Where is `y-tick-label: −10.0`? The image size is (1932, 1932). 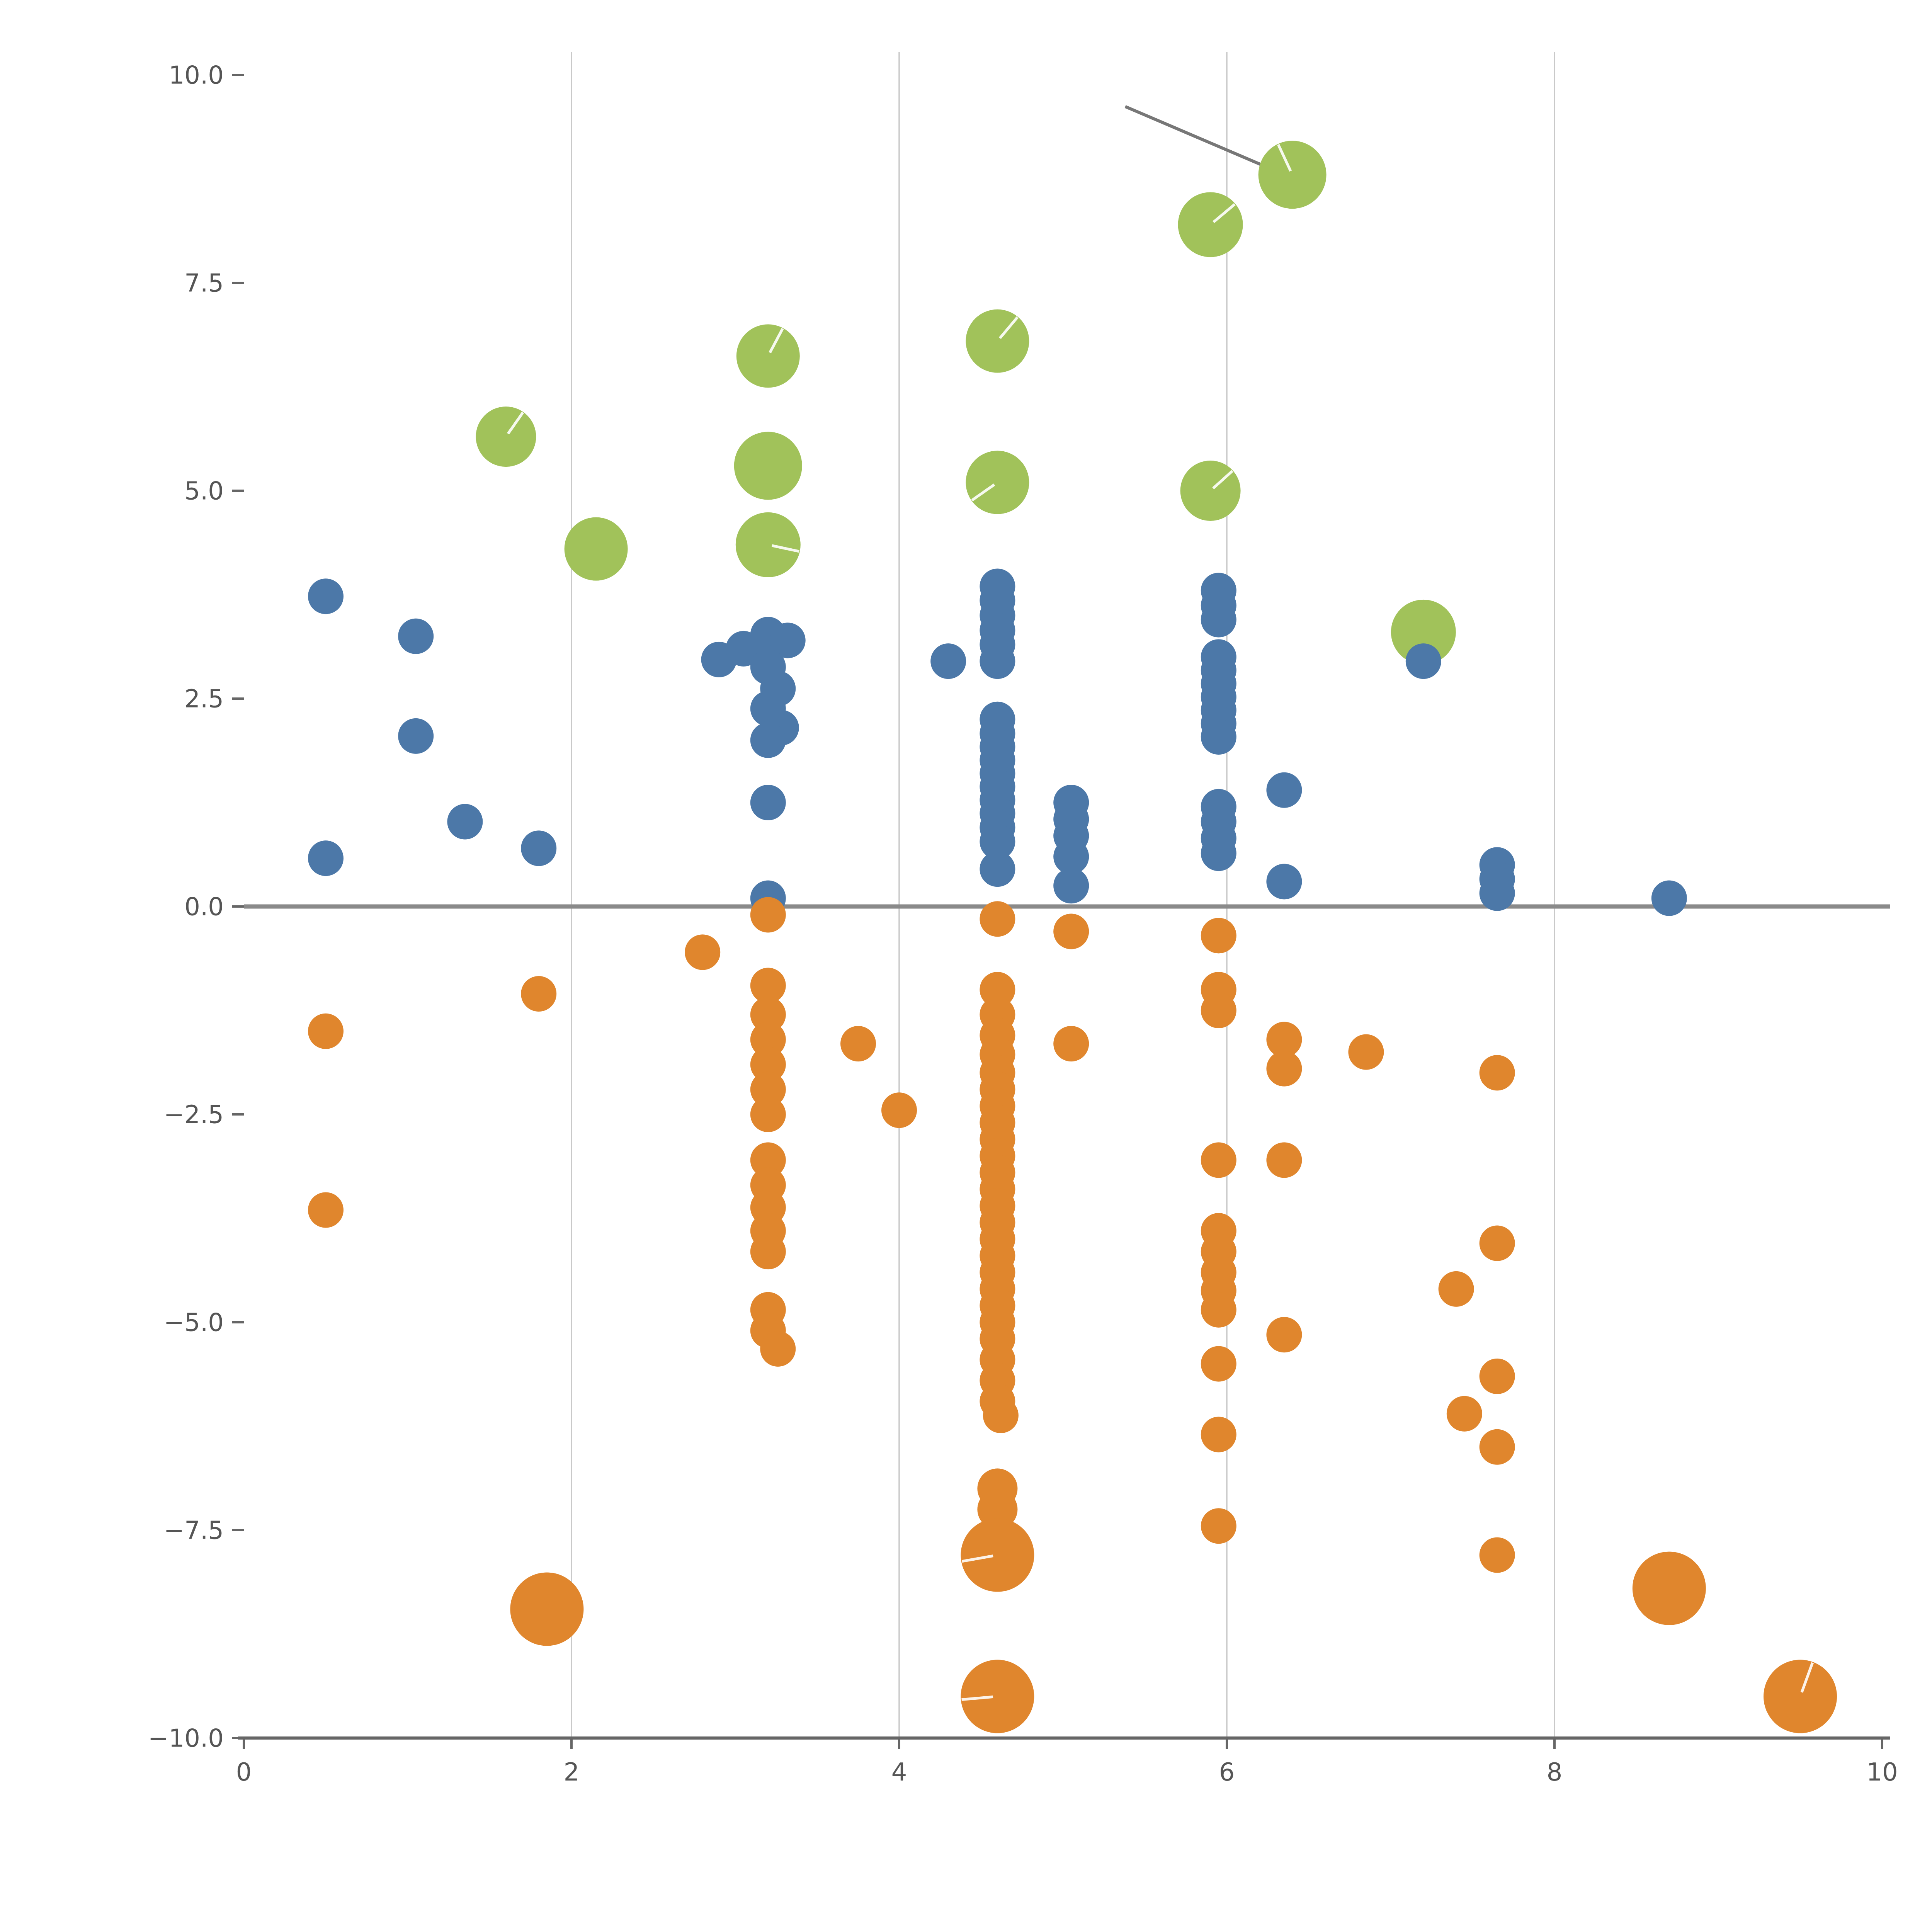 y-tick-label: −10.0 is located at coordinates (186, 1739).